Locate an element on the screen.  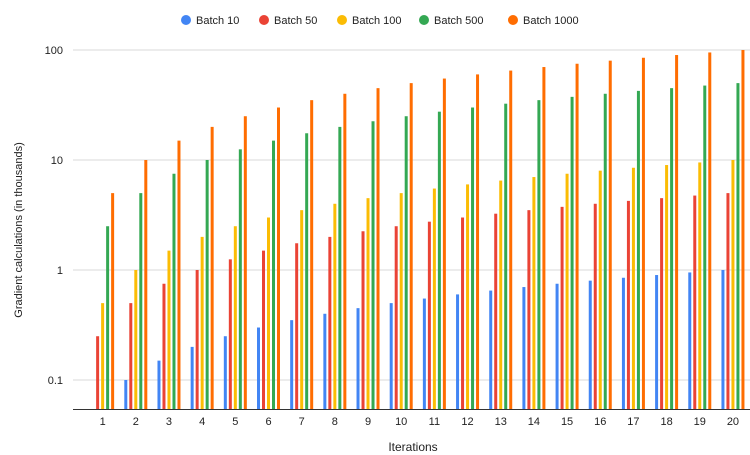
x-tick-label: 14 is located at coordinates (534, 422).